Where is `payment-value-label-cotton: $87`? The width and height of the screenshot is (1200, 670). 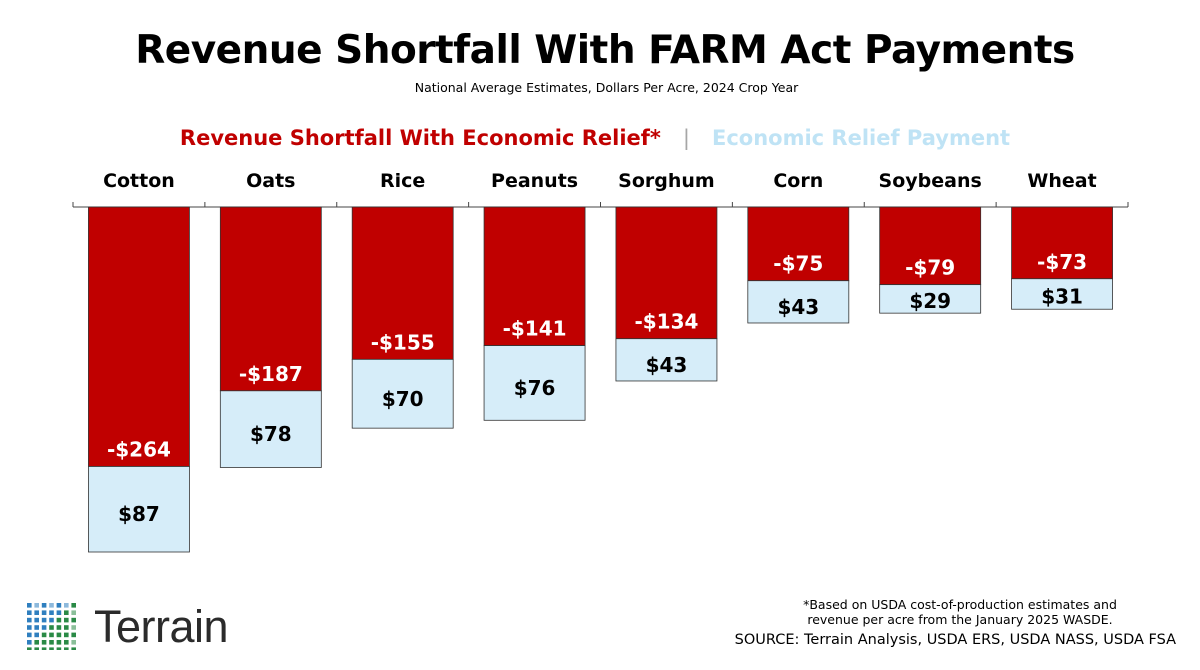 payment-value-label-cotton: $87 is located at coordinates (139, 514).